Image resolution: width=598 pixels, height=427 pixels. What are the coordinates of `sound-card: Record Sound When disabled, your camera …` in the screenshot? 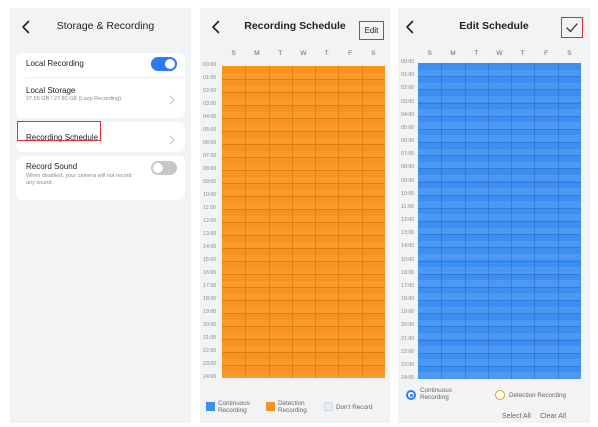 It's located at (100, 178).